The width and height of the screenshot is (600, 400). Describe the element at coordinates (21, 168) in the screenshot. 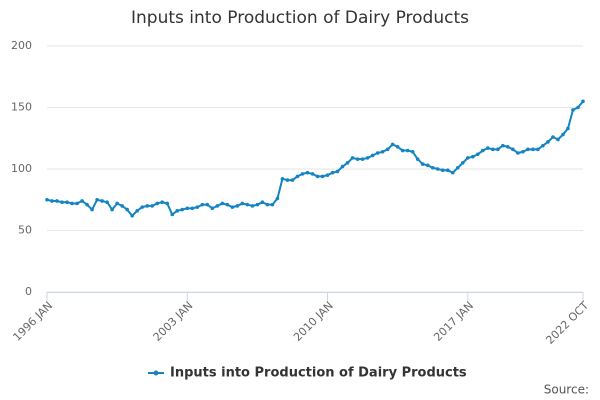

I see `y-tick-label: 100` at that location.